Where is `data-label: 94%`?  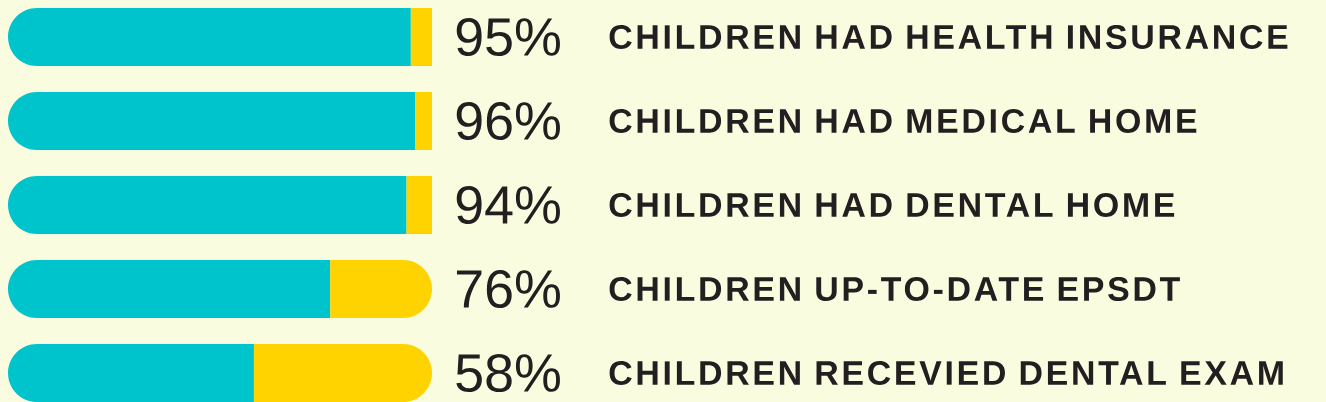 data-label: 94% is located at coordinates (508, 205).